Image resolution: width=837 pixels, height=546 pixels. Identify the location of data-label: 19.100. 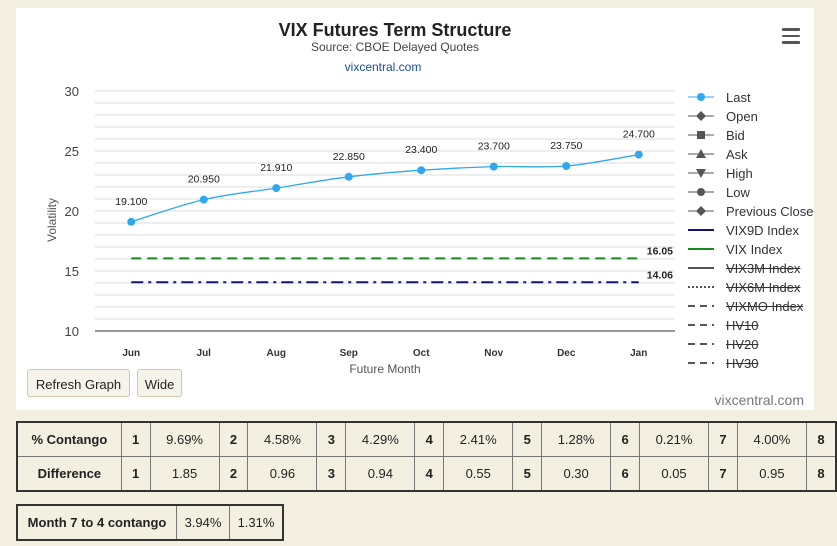
(131, 202).